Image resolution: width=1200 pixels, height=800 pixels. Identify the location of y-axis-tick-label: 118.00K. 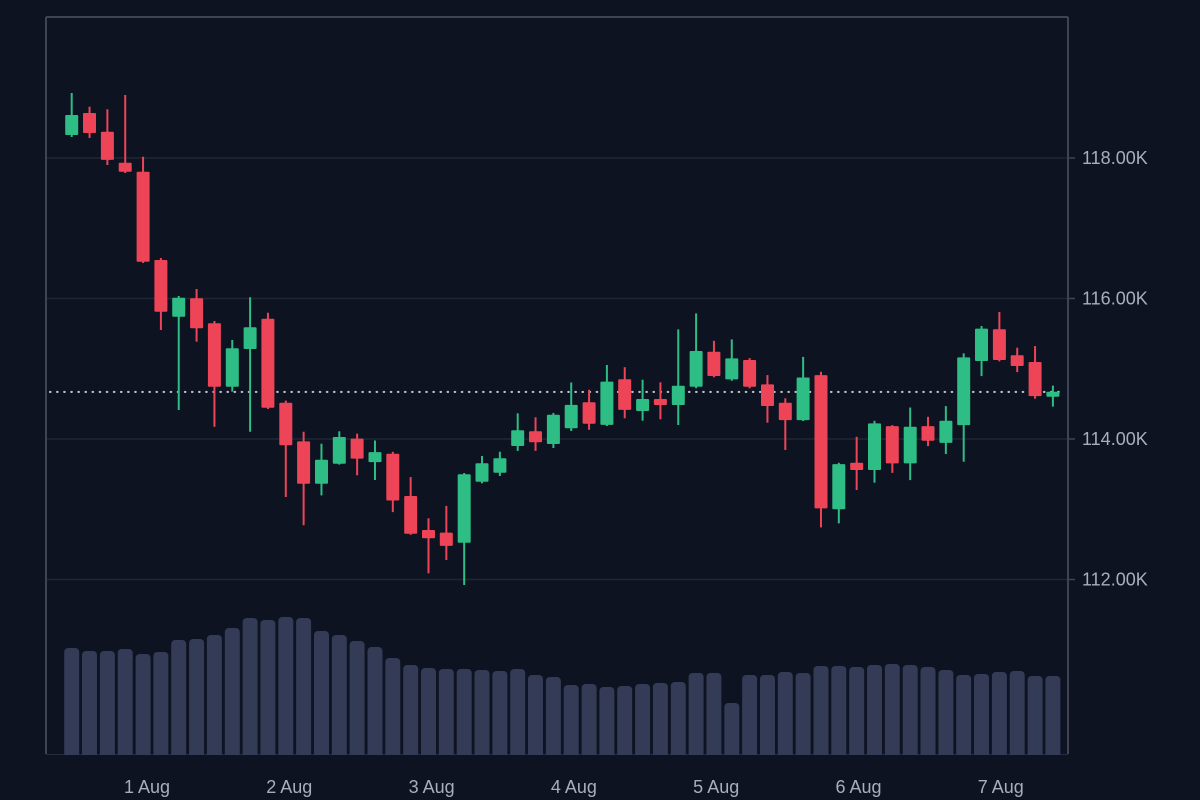
(1115, 158).